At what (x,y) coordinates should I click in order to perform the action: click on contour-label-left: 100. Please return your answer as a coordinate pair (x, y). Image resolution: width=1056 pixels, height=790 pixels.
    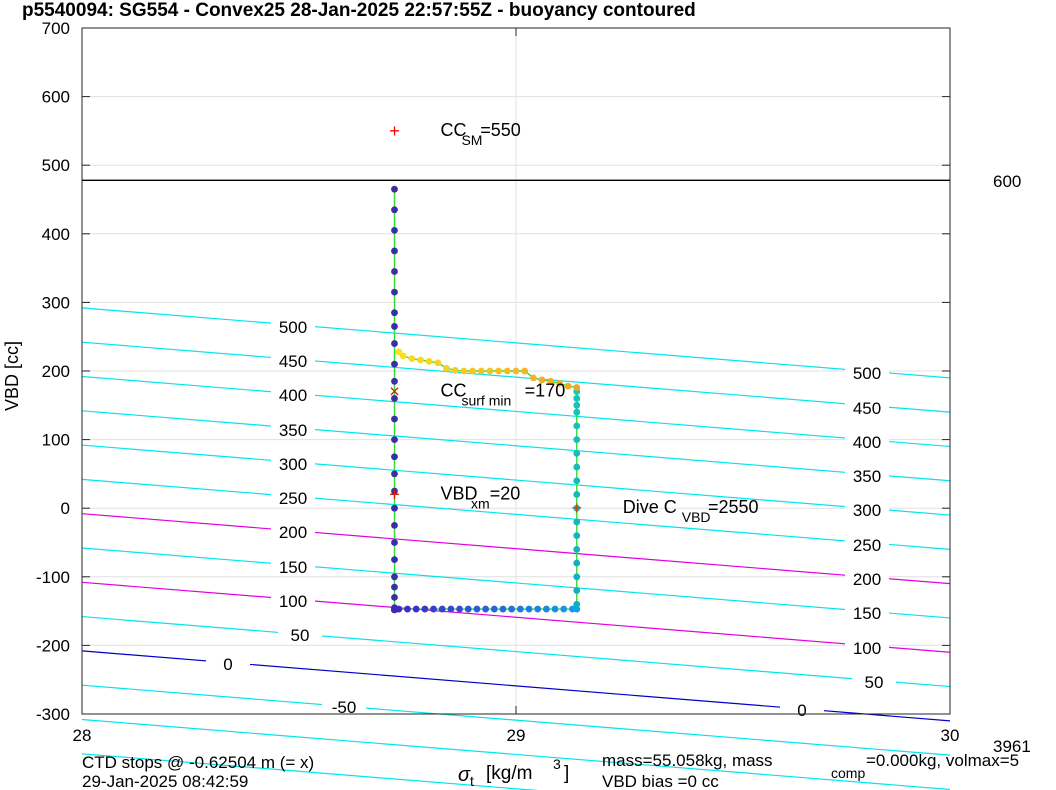
    Looking at the image, I should click on (293, 601).